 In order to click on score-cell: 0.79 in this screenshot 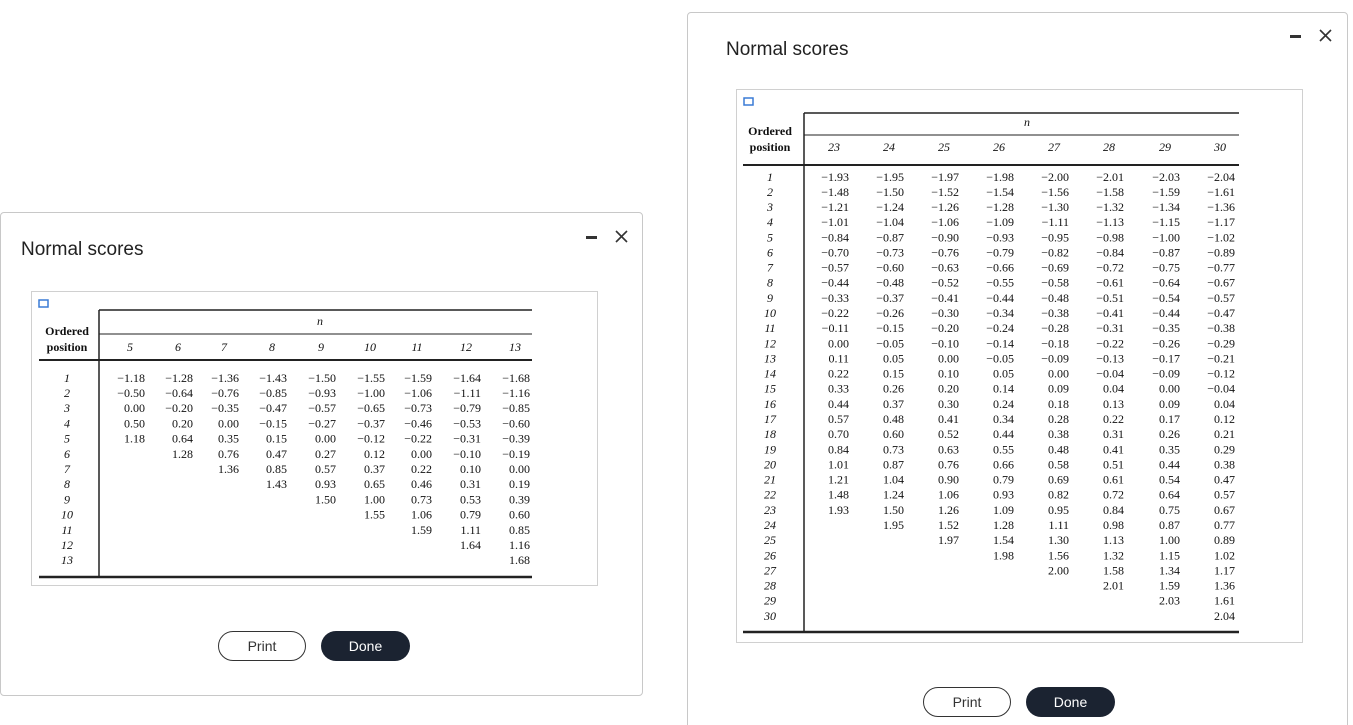, I will do `click(470, 515)`.